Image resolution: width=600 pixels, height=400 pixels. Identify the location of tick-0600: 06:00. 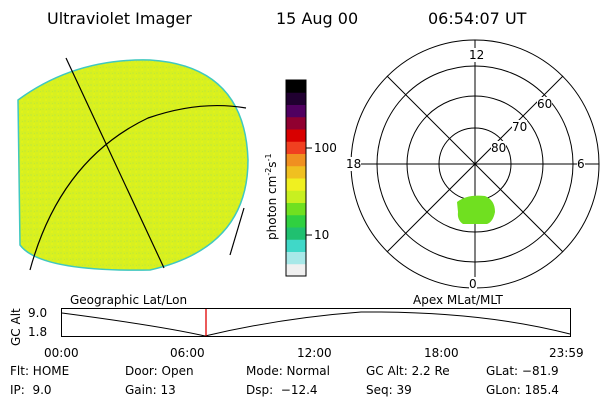
(187, 353).